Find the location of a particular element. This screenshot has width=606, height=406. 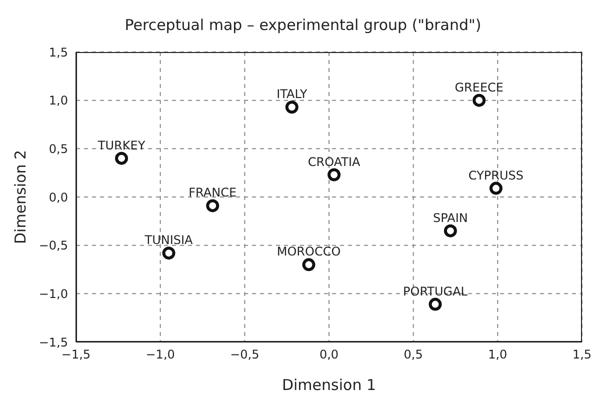

x-tick-label: −1,5 is located at coordinates (76, 355).